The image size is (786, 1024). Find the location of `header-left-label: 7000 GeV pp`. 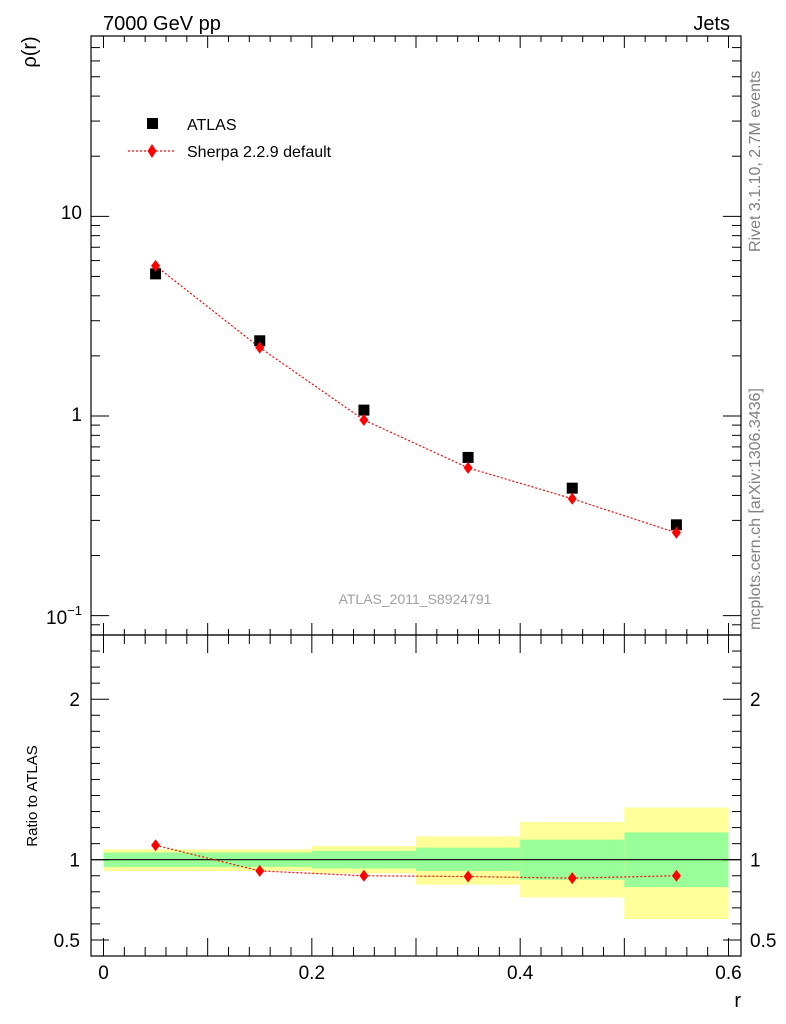

header-left-label: 7000 GeV pp is located at coordinates (162, 24).